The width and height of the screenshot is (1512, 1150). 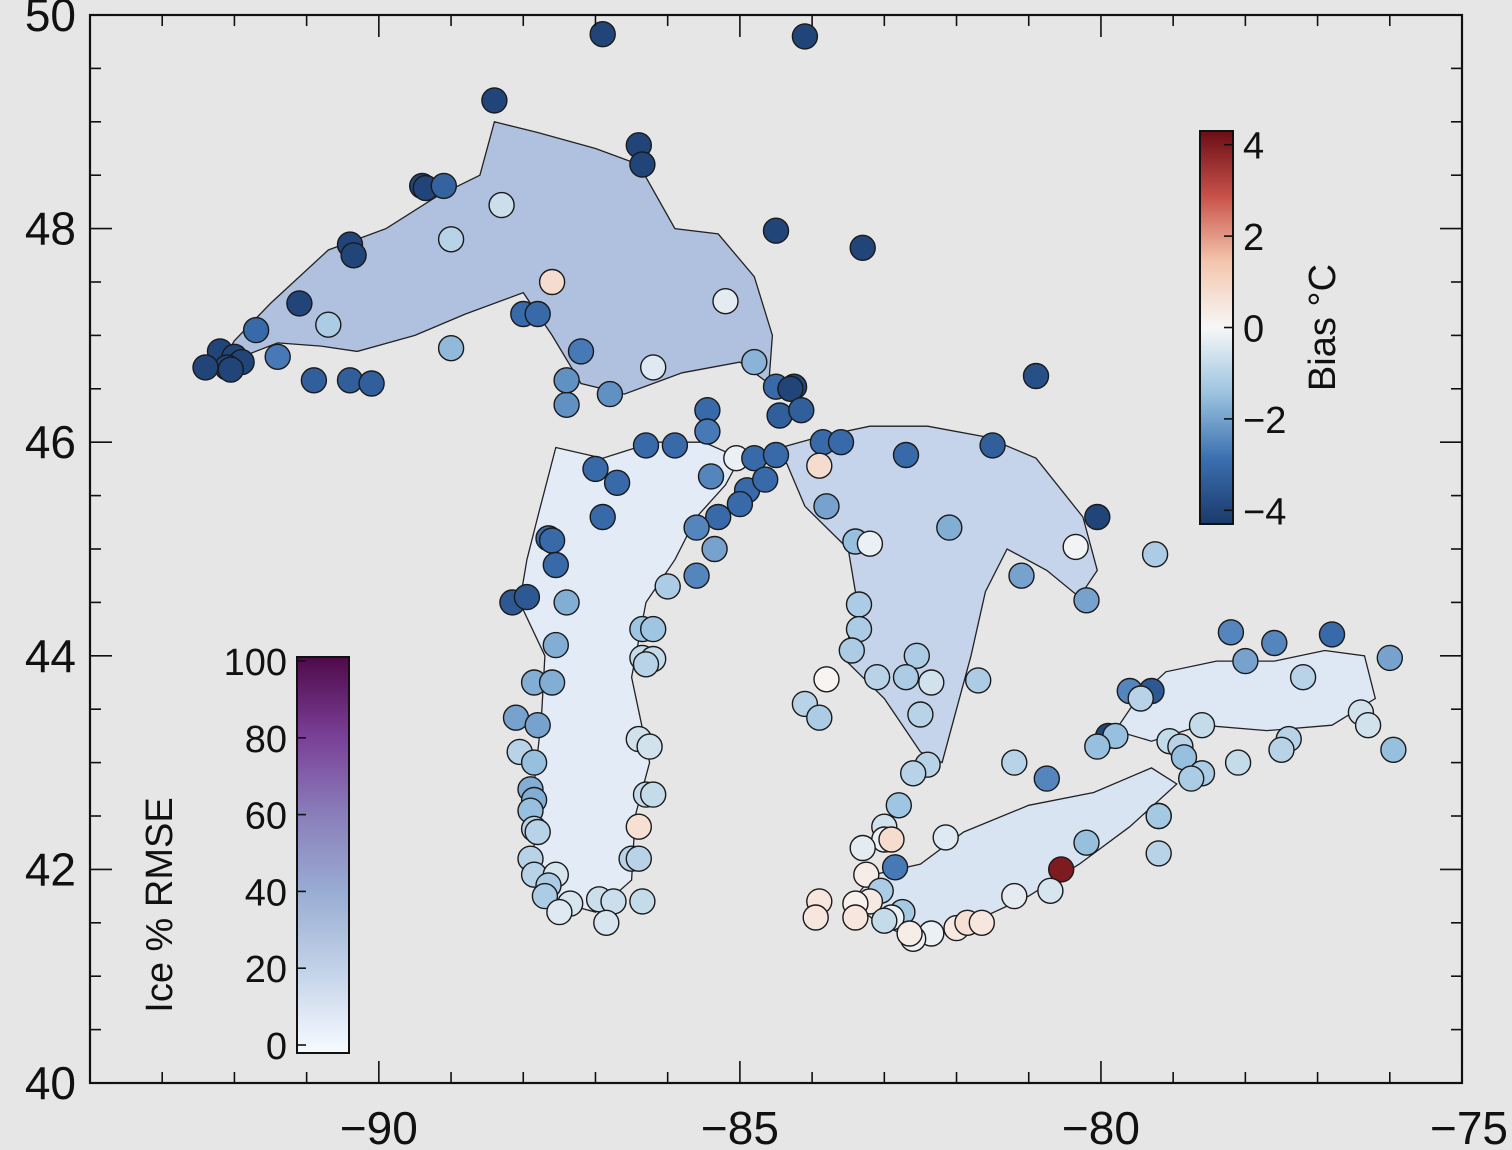 What do you see at coordinates (50, 869) in the screenshot?
I see `y-tick-label: 42` at bounding box center [50, 869].